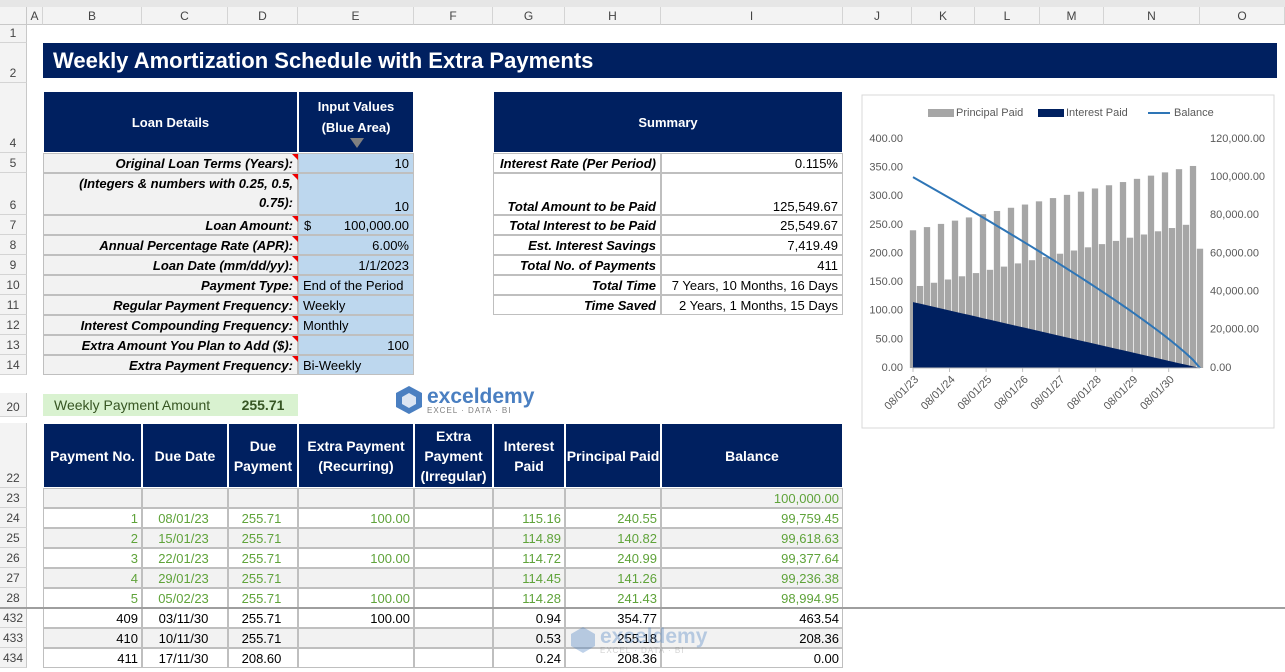 Image resolution: width=1285 pixels, height=672 pixels. Describe the element at coordinates (13, 225) in the screenshot. I see `row-number: 7` at that location.